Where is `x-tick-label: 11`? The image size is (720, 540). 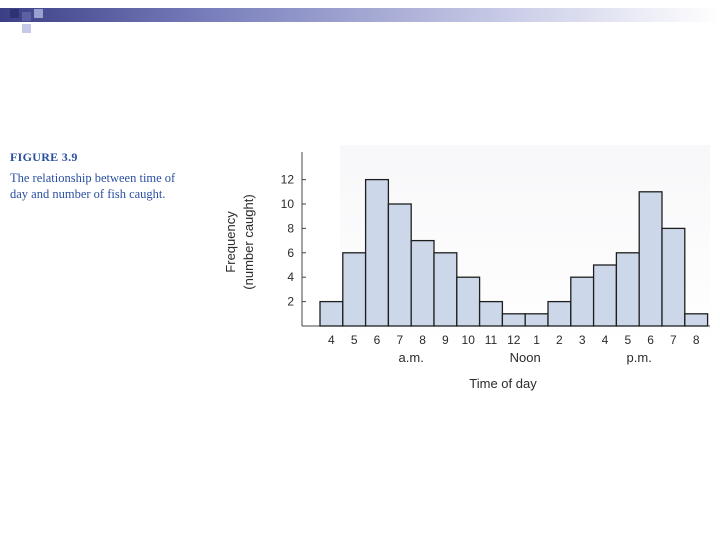 x-tick-label: 11 is located at coordinates (491, 340).